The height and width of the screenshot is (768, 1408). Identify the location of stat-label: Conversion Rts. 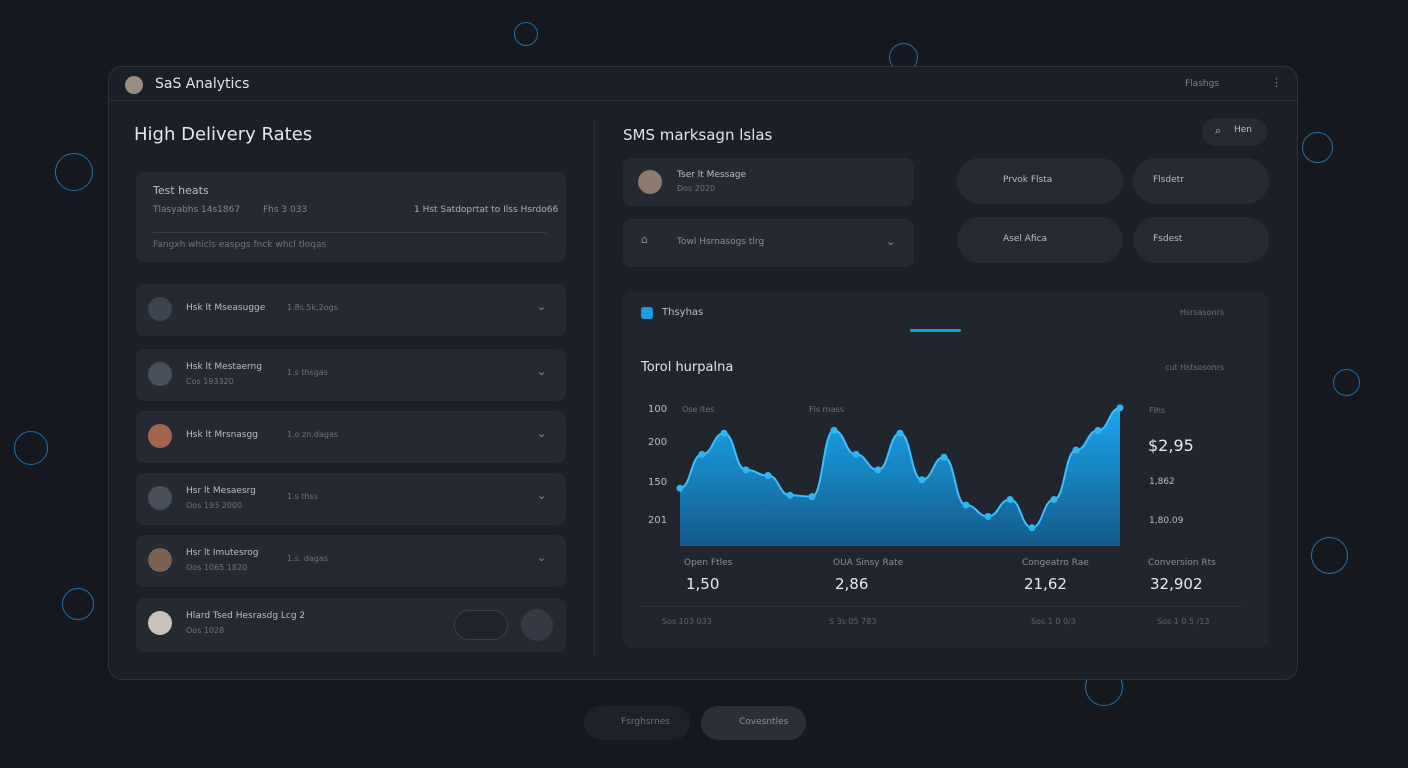
(1182, 563).